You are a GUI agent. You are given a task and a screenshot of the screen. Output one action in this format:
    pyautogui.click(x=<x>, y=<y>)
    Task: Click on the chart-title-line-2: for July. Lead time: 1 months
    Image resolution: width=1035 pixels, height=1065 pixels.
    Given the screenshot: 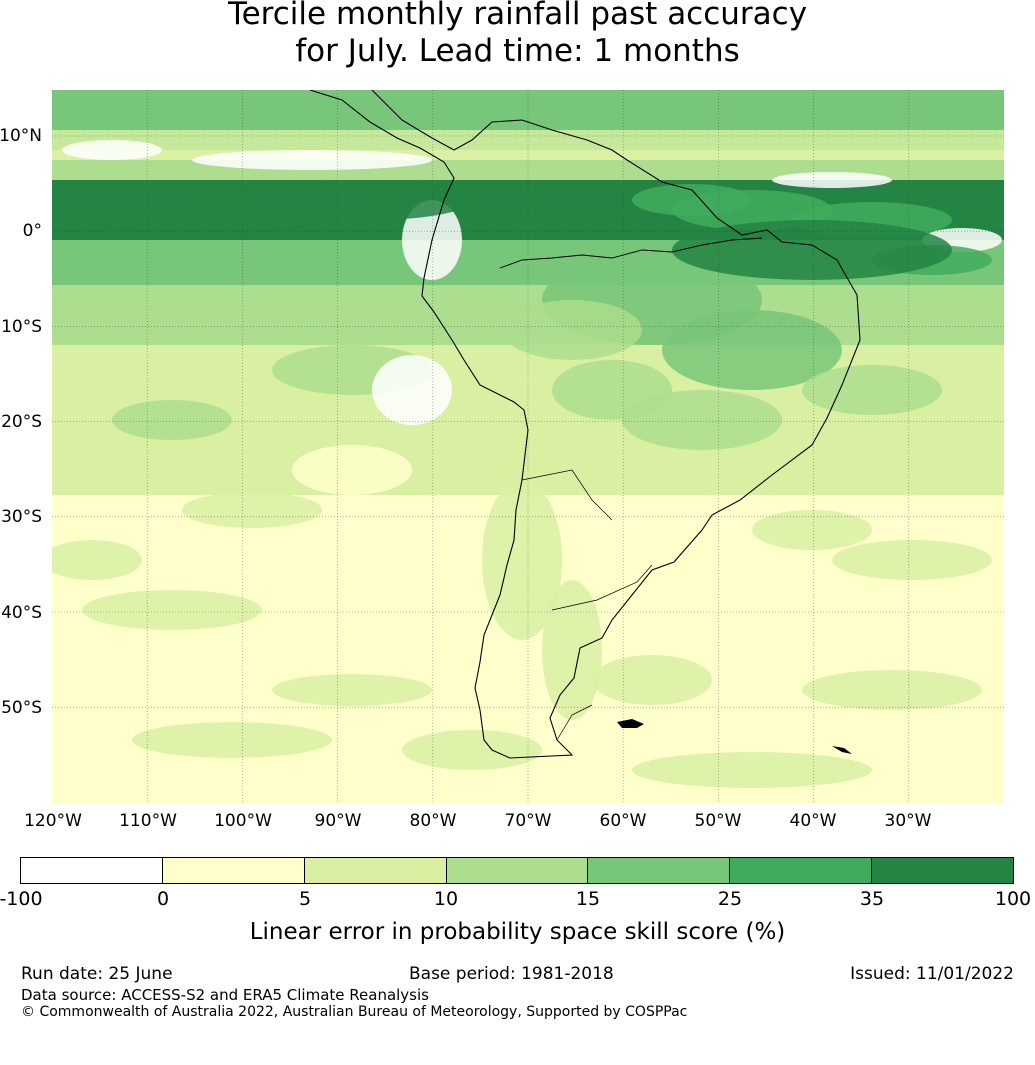 What is the action you would take?
    pyautogui.click(x=517, y=51)
    